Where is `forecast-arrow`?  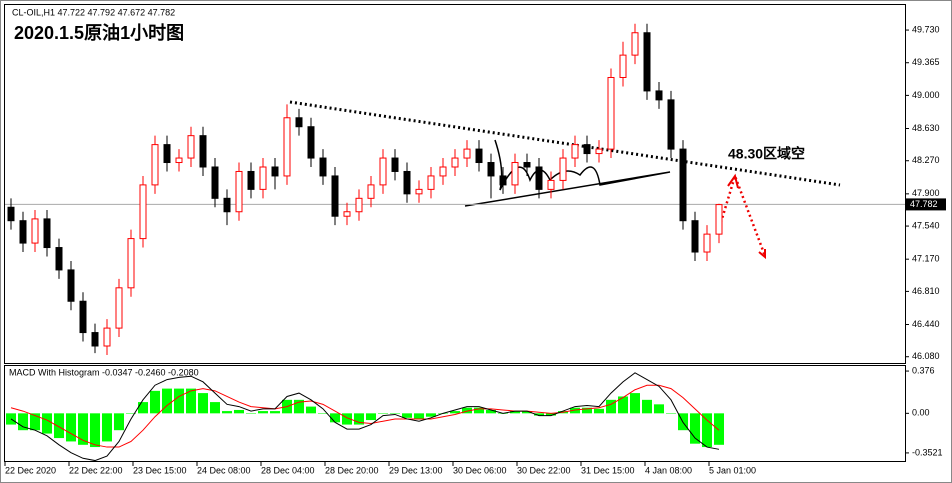 forecast-arrow is located at coordinates (741, 214).